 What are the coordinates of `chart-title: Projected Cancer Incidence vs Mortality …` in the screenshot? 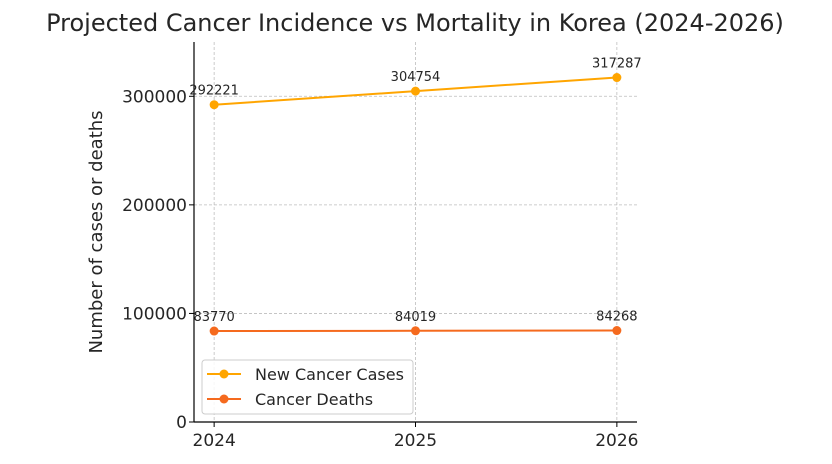 It's located at (415, 23).